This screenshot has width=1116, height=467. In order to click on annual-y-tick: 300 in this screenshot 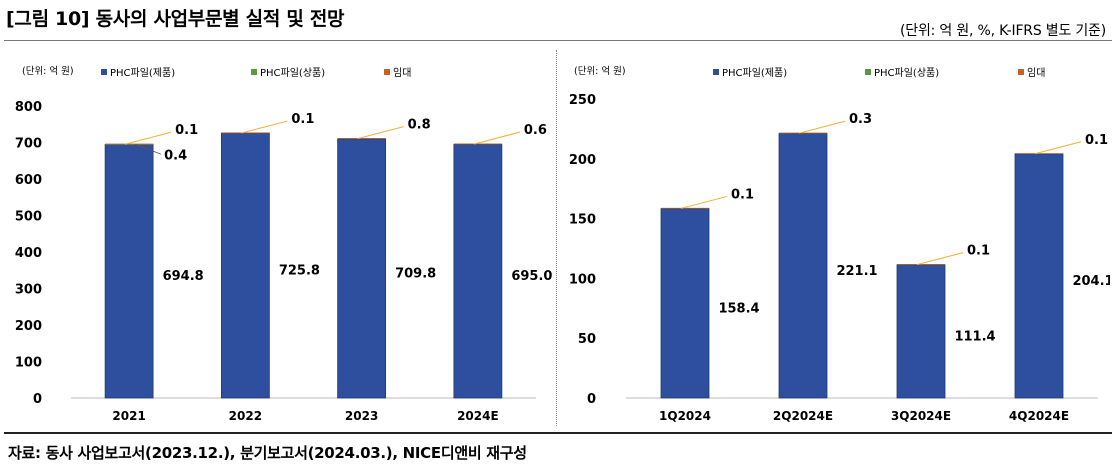, I will do `click(28, 290)`.